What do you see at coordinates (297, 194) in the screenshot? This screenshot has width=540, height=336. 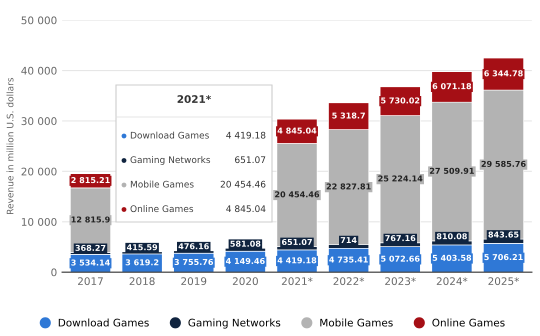 I see `data-label: 20 454.46` at bounding box center [297, 194].